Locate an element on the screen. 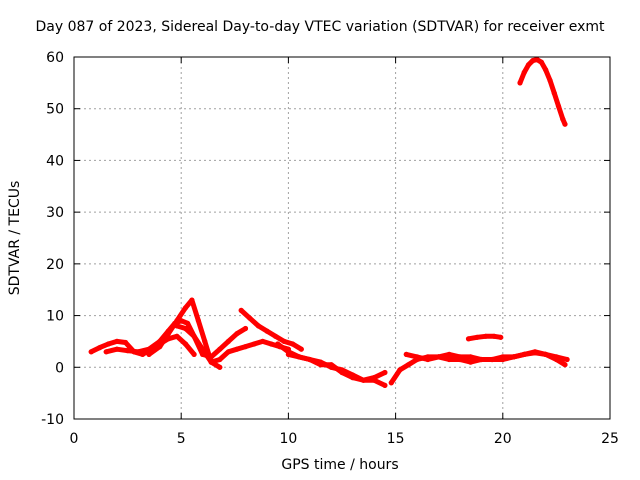  y-tick-label: 50 is located at coordinates (55, 110).